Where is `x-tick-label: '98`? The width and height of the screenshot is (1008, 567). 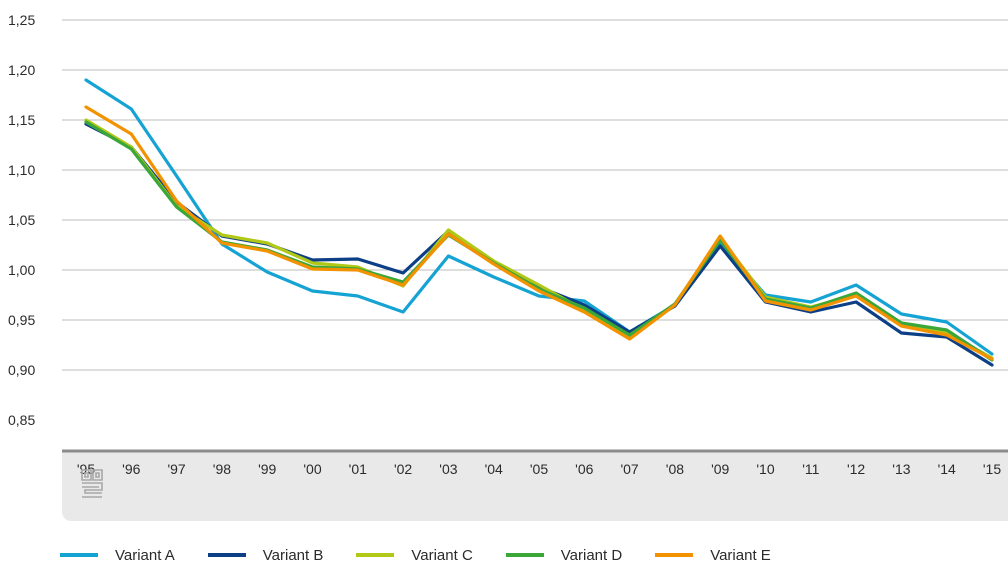 x-tick-label: '98 is located at coordinates (222, 469).